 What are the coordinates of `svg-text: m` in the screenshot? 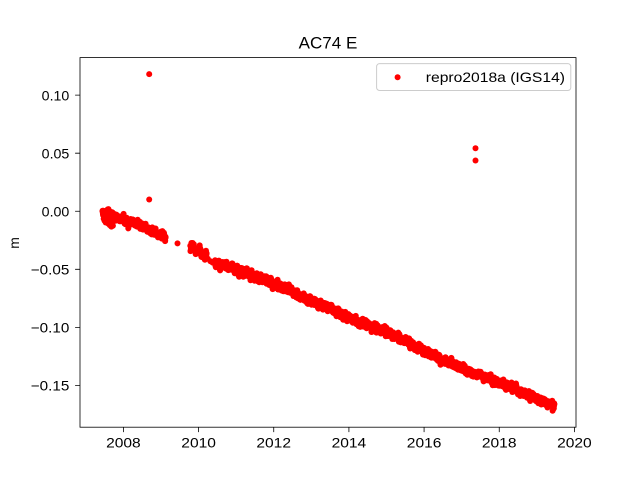 It's located at (14, 243).